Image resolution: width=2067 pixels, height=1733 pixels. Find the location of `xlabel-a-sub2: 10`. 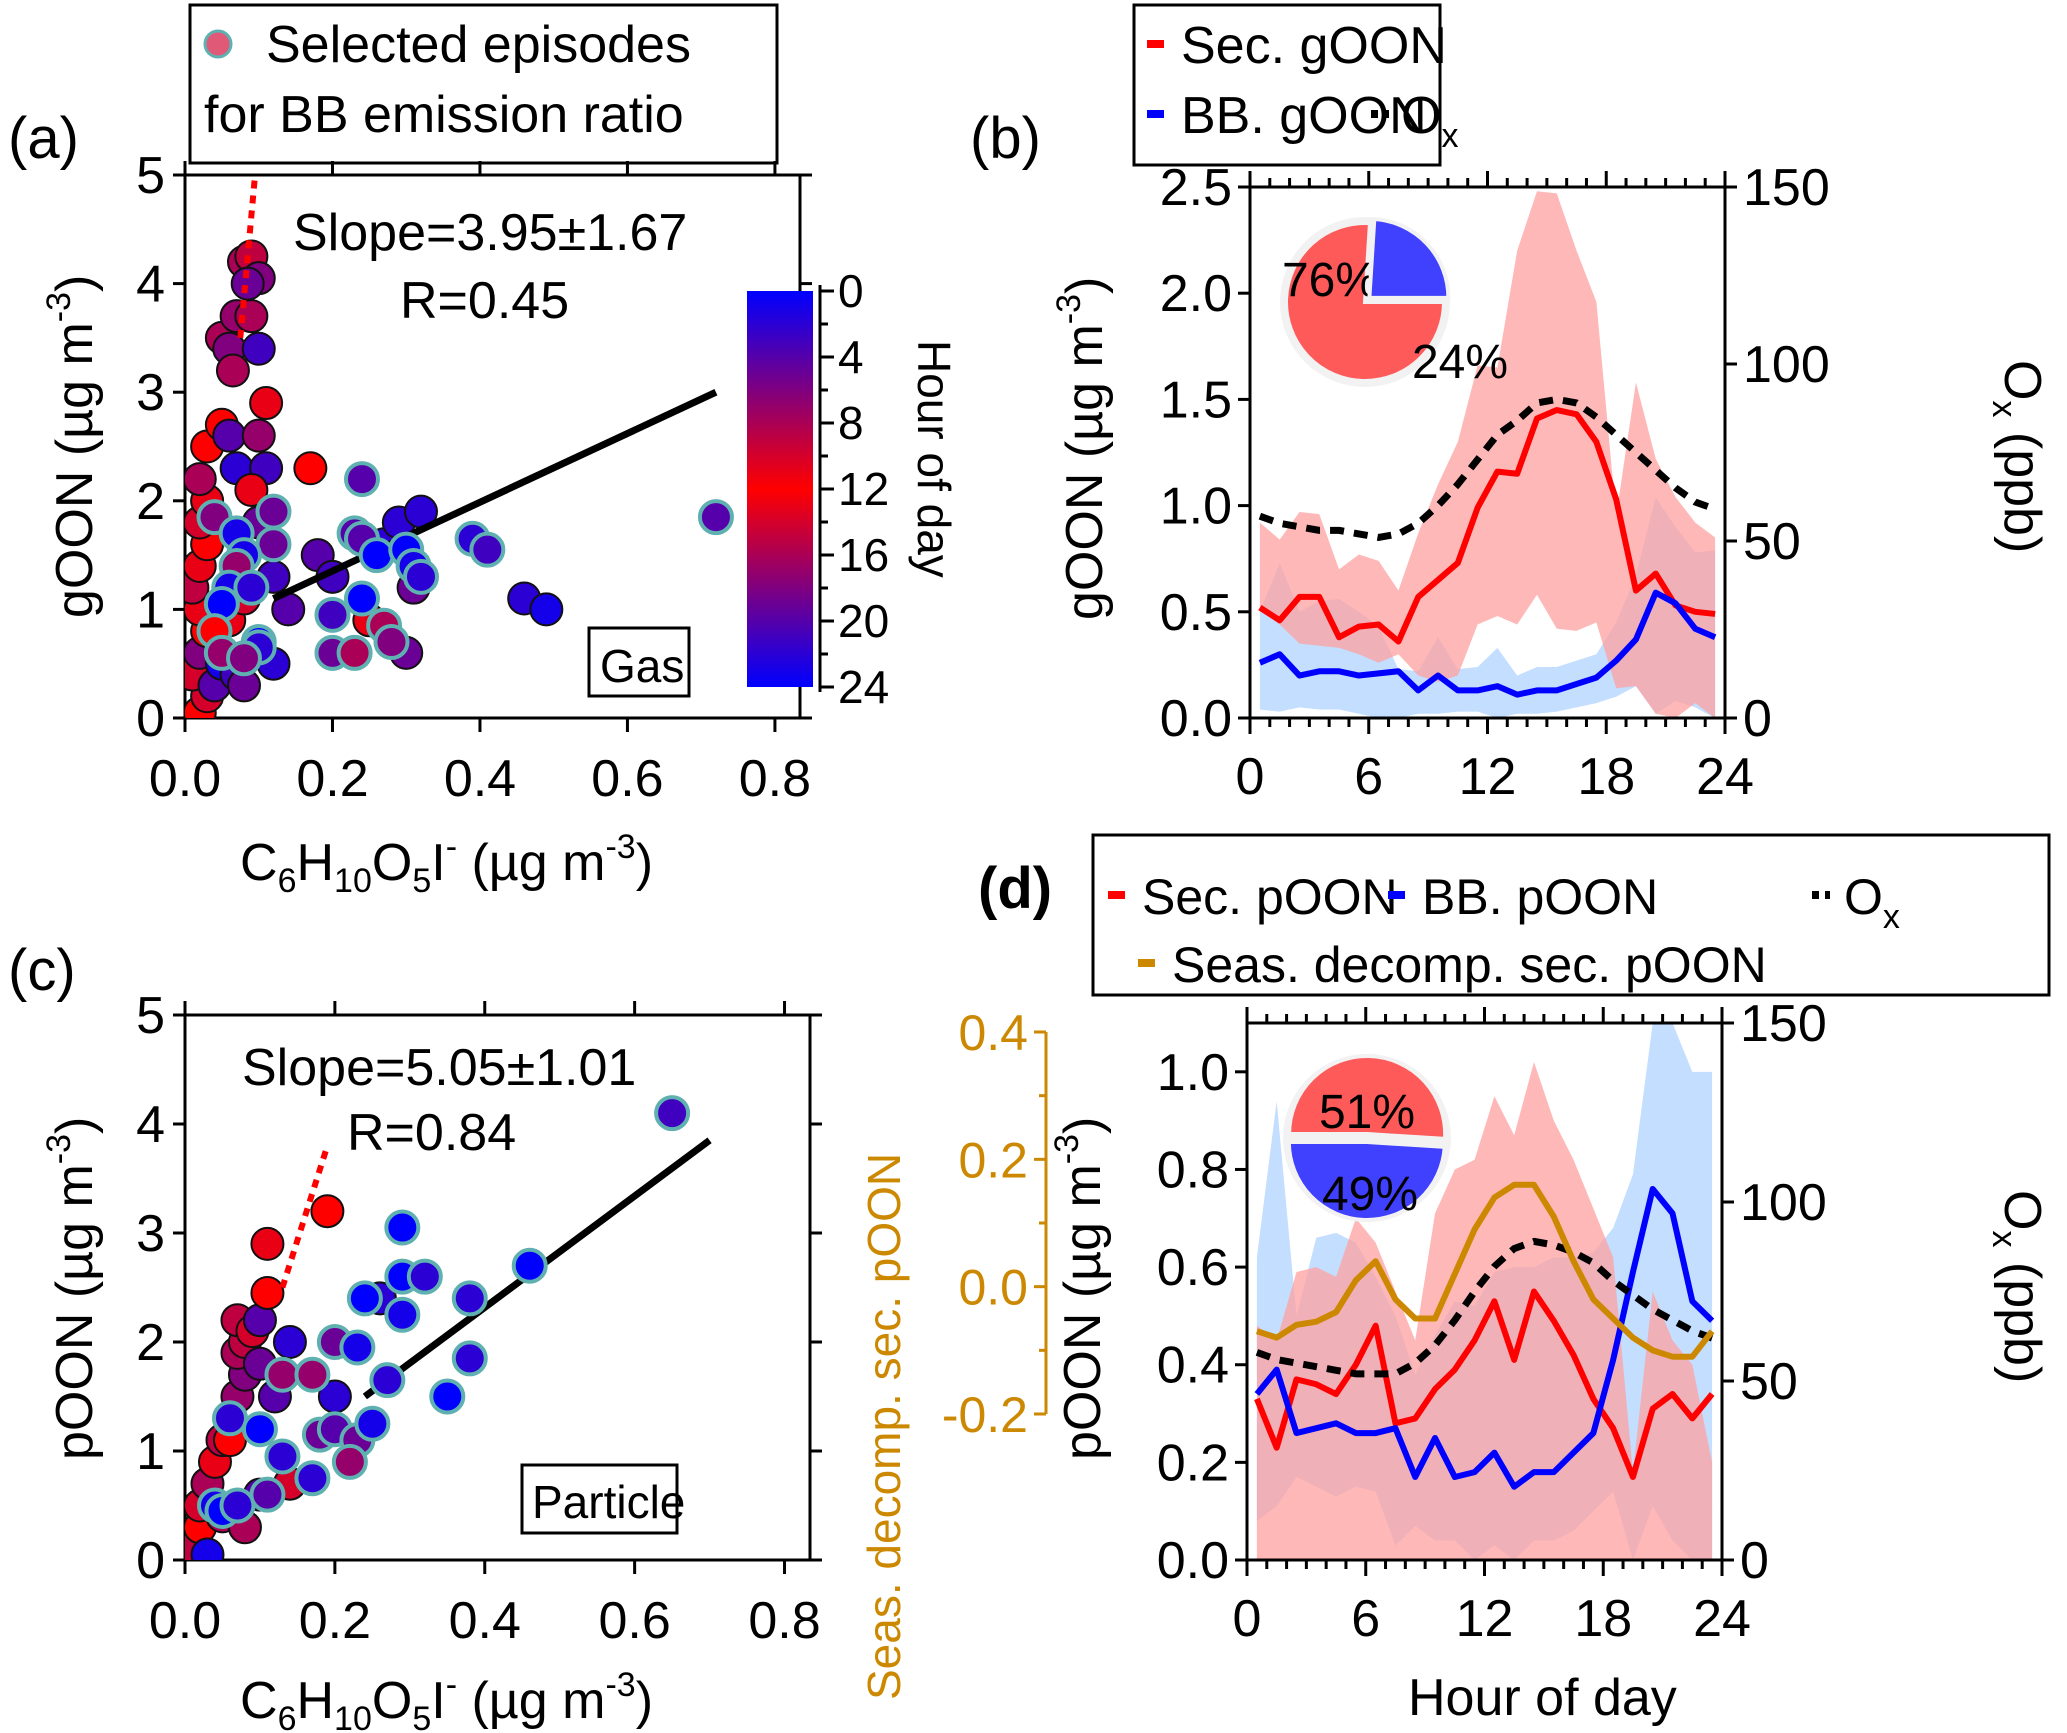

xlabel-a-sub2: 10 is located at coordinates (353, 881).